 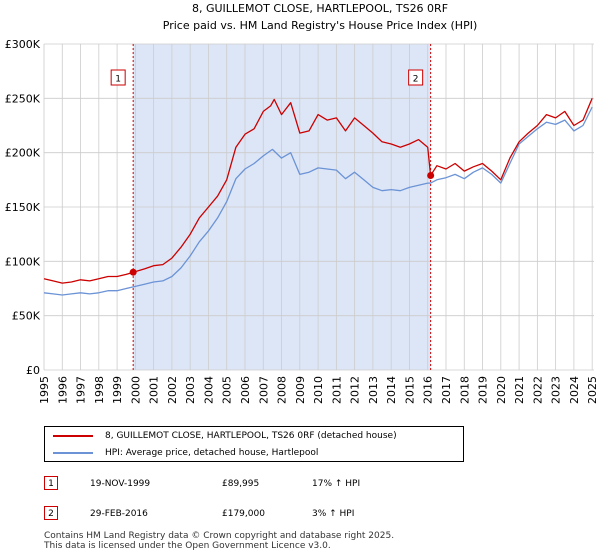 I want to click on y-tick-label: £150K, so click(x=23, y=207).